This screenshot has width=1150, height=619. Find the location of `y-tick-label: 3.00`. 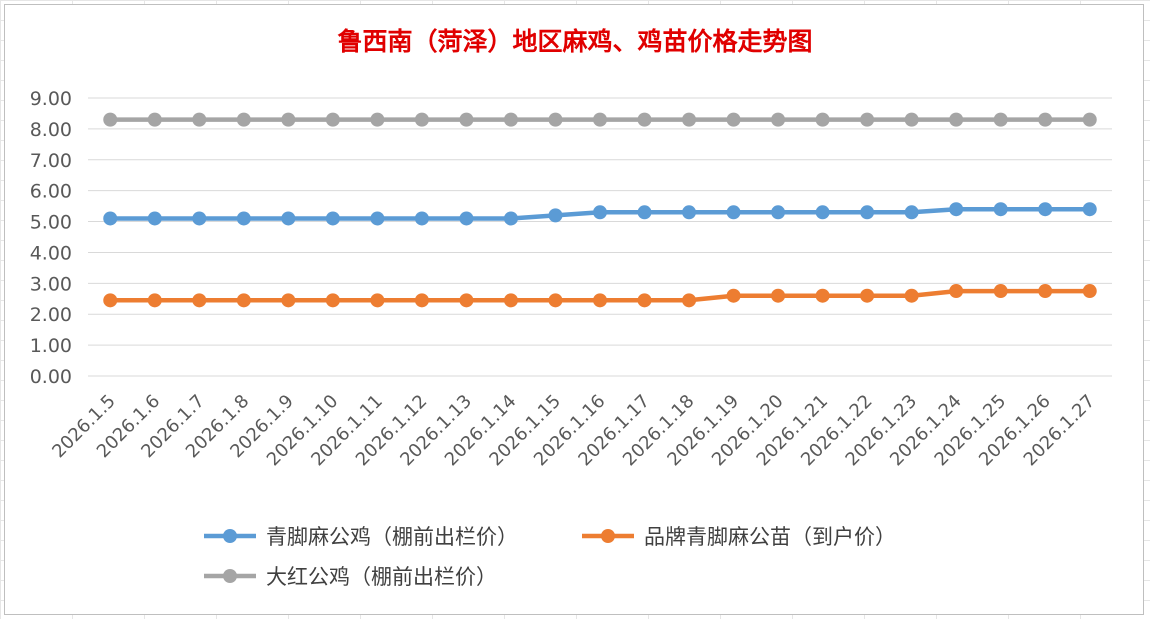

y-tick-label: 3.00 is located at coordinates (51, 284).